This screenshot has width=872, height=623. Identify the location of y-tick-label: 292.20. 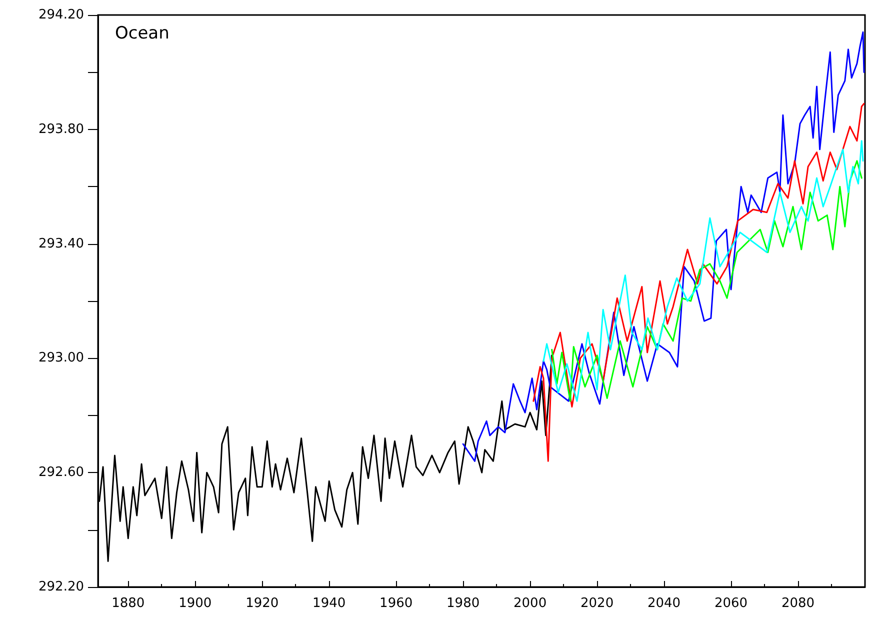
(61, 587).